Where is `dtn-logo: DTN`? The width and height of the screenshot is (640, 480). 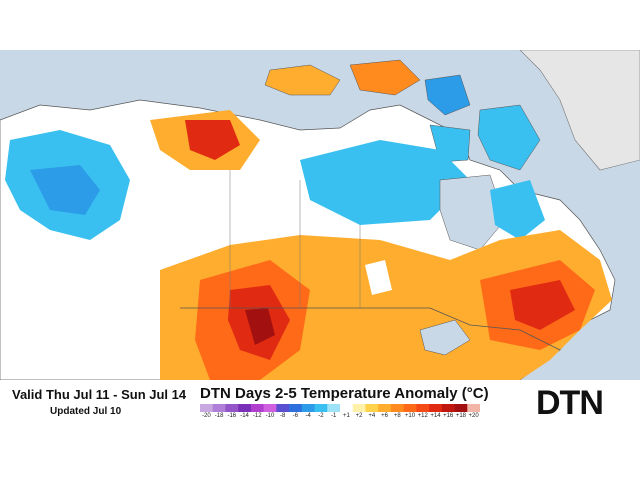 dtn-logo: DTN is located at coordinates (570, 403).